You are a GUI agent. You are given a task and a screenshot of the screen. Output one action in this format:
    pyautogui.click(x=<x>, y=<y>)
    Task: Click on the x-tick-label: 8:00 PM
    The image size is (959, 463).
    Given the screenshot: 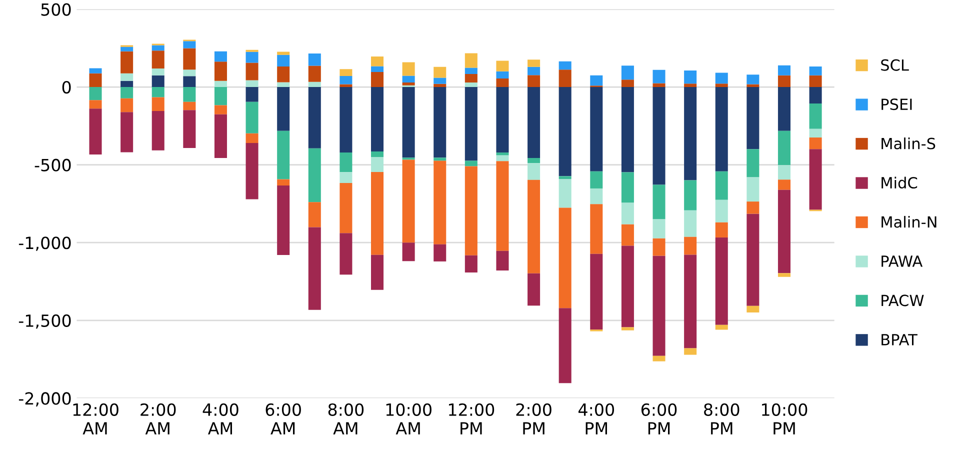 What is the action you would take?
    pyautogui.click(x=722, y=418)
    